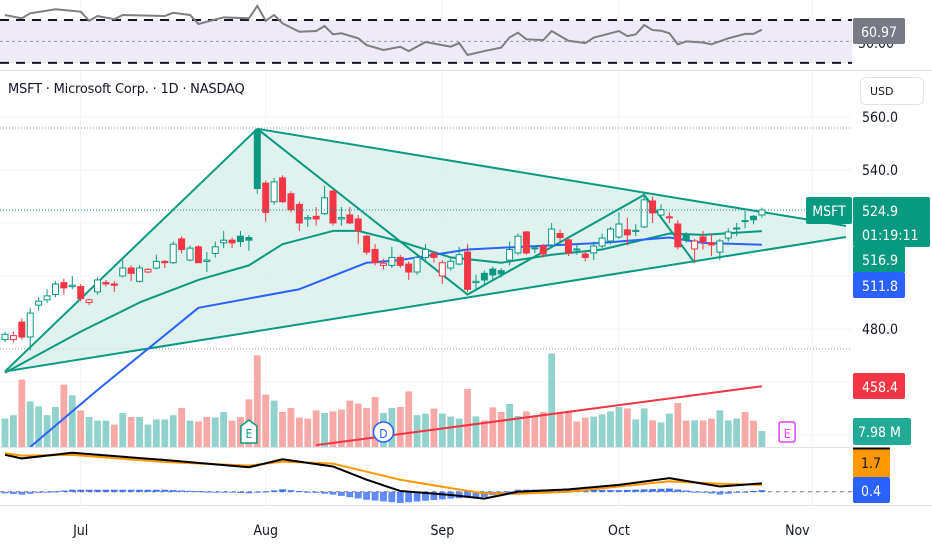 The height and width of the screenshot is (550, 932). What do you see at coordinates (265, 531) in the screenshot?
I see `time-tick-label: Aug` at bounding box center [265, 531].